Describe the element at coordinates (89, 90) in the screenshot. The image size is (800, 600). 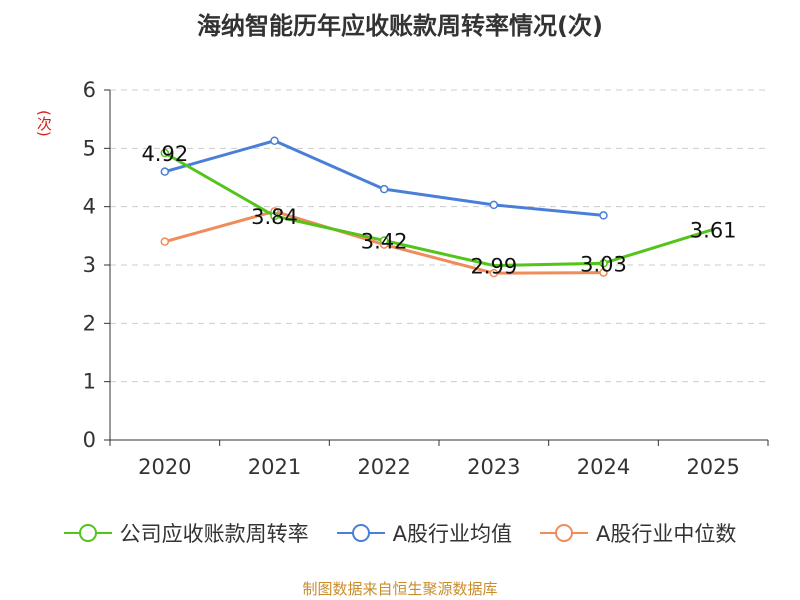
I see `y-tick-label: 6` at that location.